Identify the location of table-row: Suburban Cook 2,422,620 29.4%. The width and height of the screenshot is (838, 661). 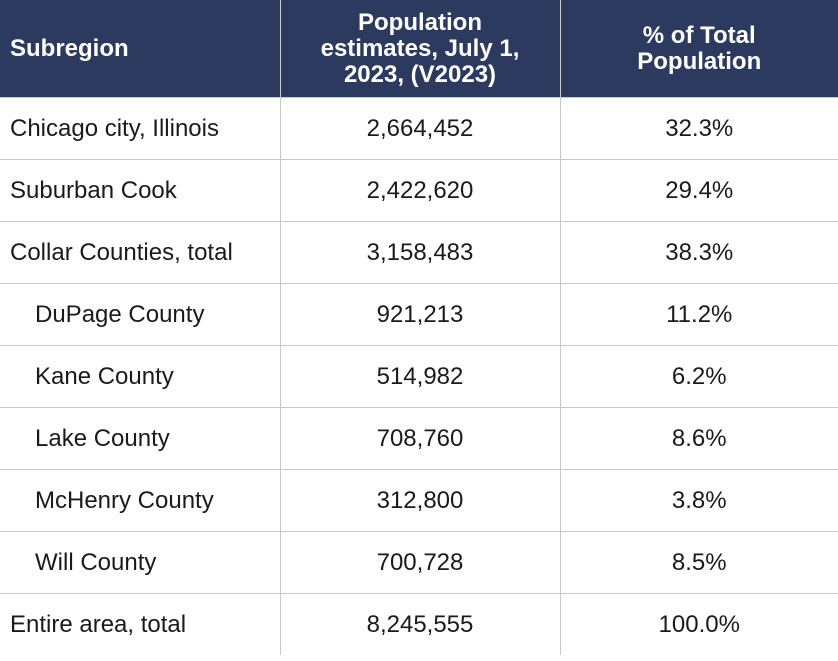
(419, 190).